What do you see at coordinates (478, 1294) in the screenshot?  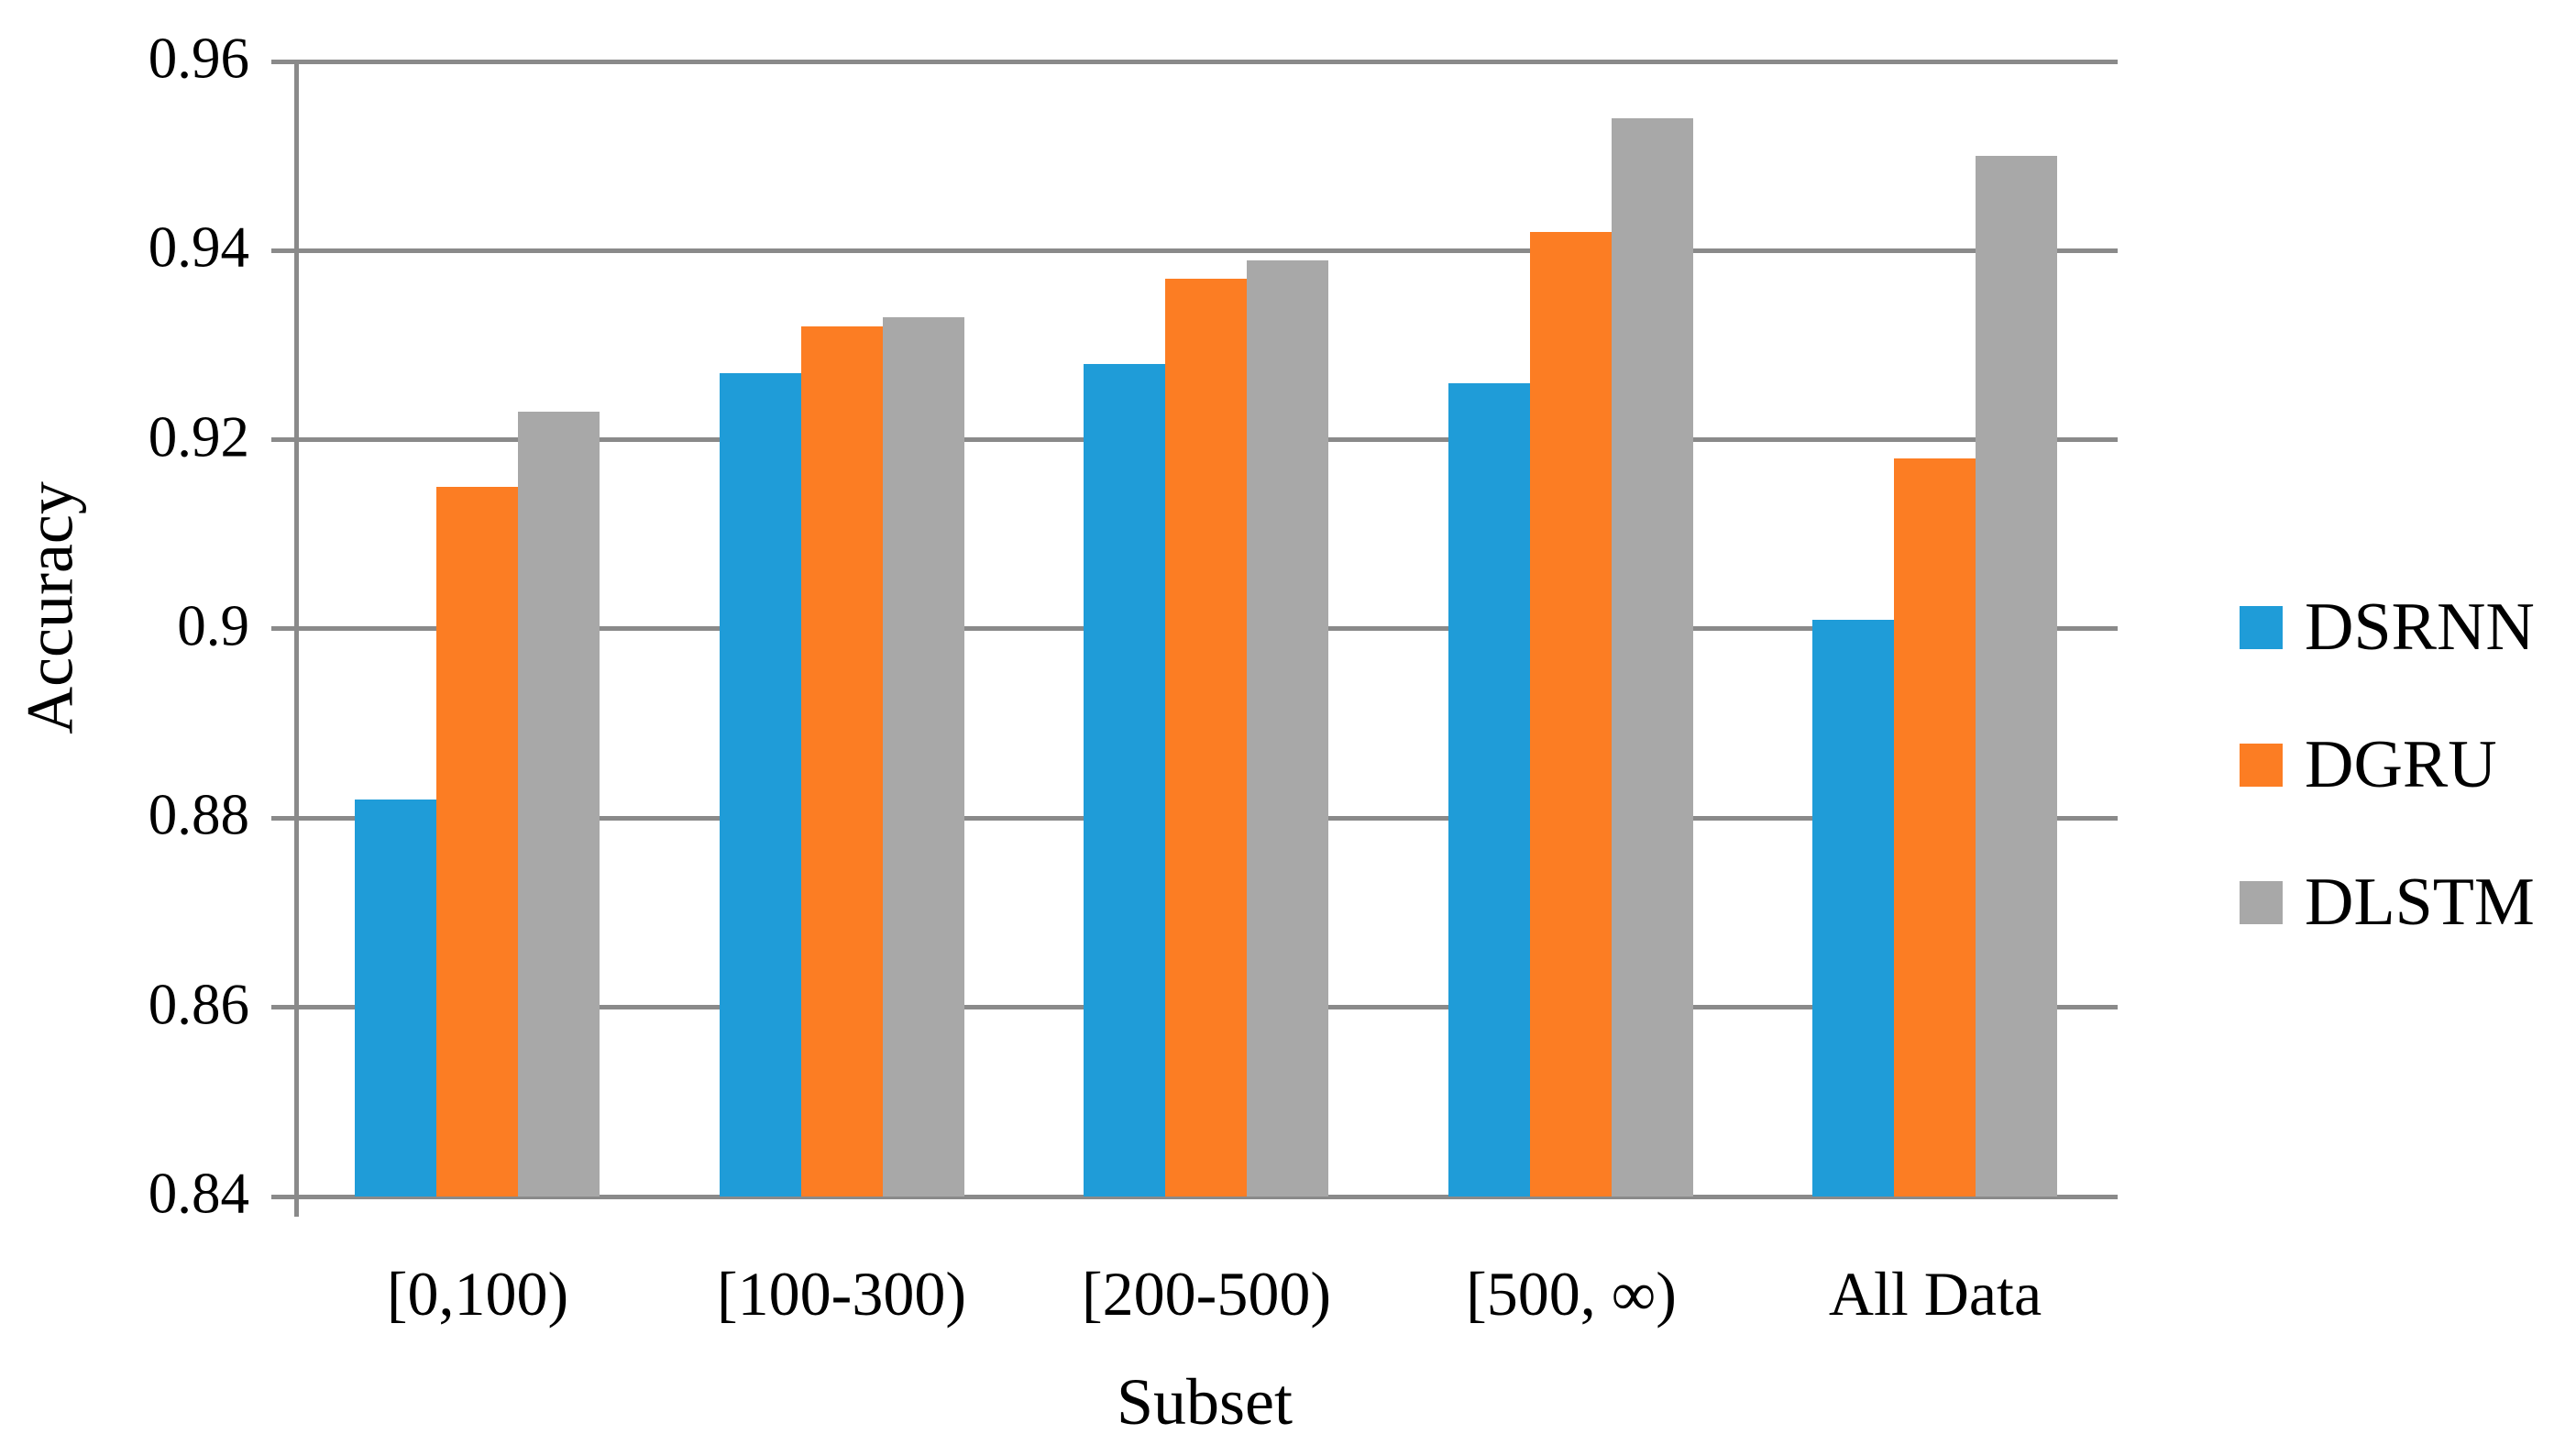 I see `x-category-label: [0,100)` at bounding box center [478, 1294].